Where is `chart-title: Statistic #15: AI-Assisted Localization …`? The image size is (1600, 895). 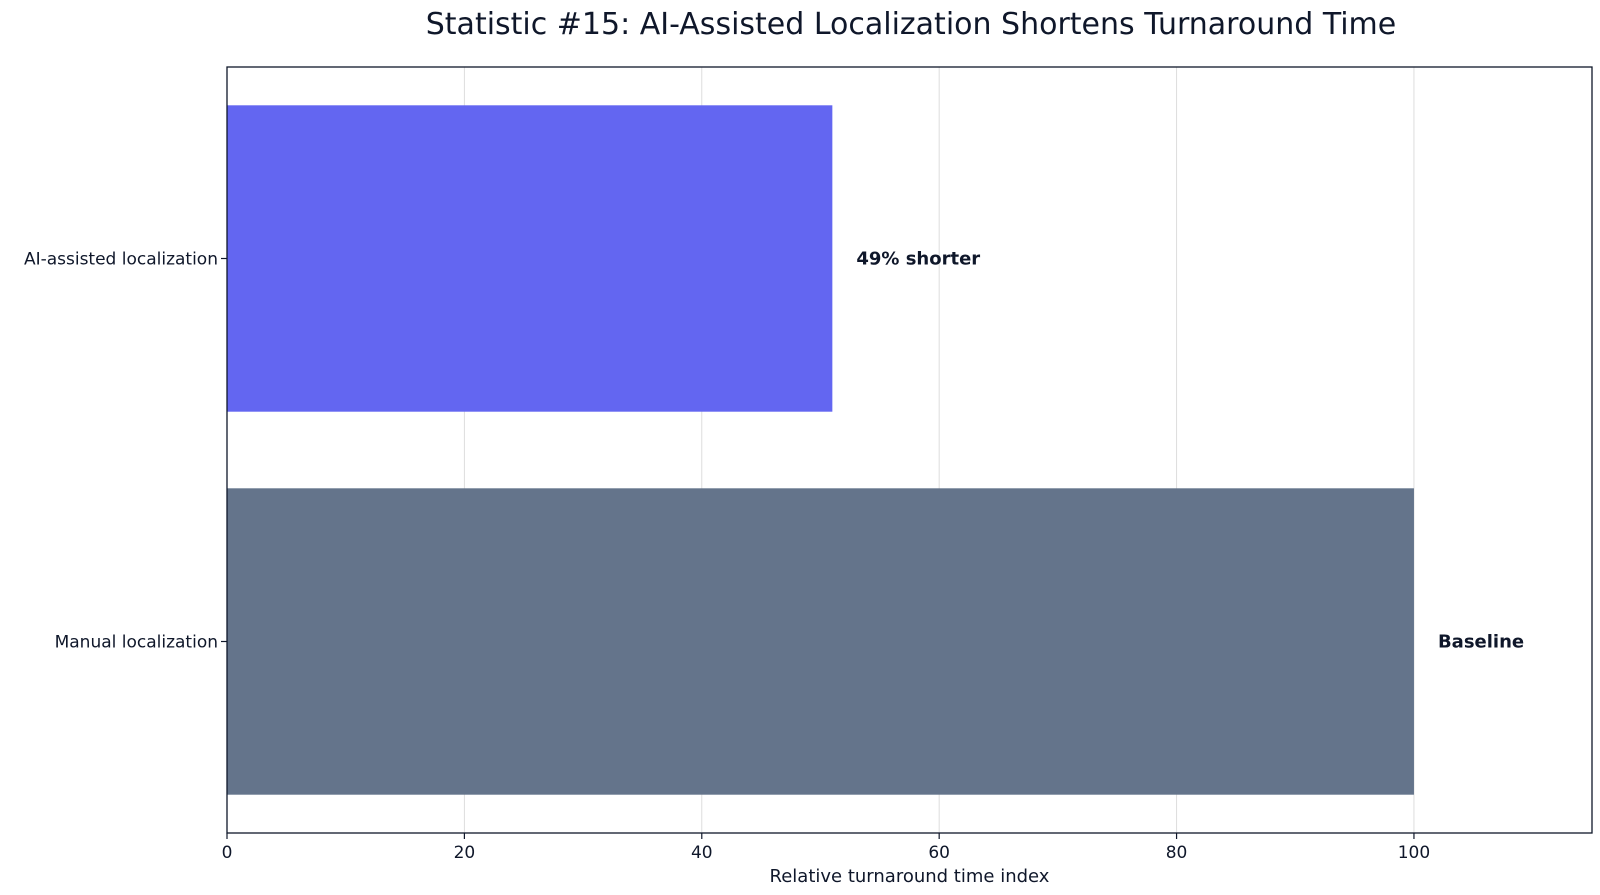 chart-title: Statistic #15: AI-Assisted Localization … is located at coordinates (911, 24).